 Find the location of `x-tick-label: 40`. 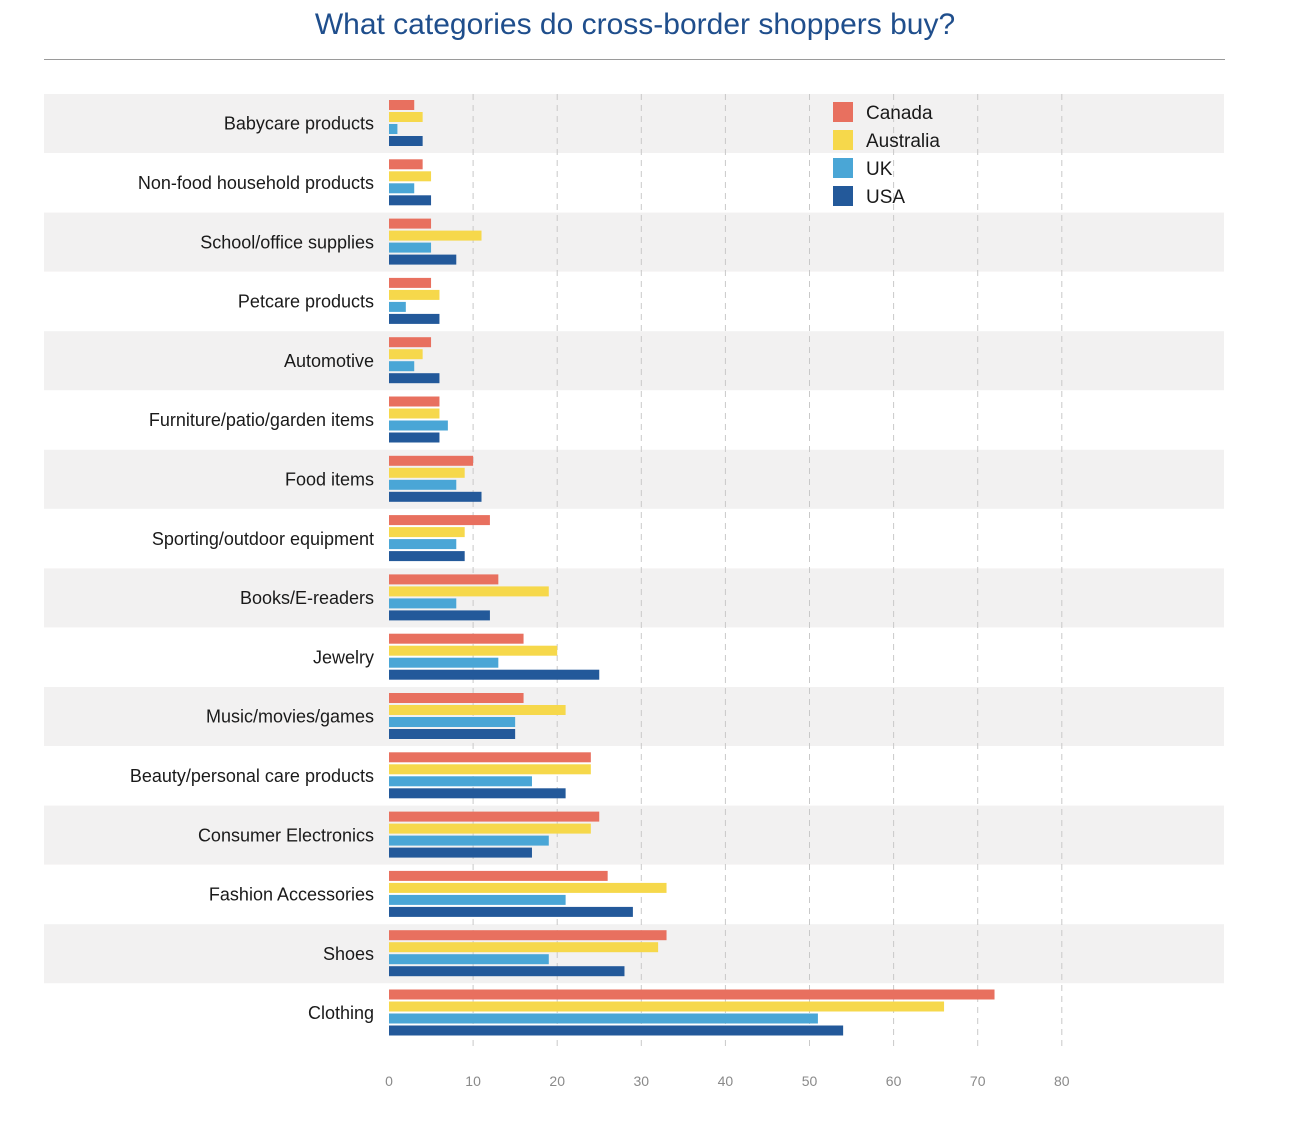

x-tick-label: 40 is located at coordinates (726, 1081).